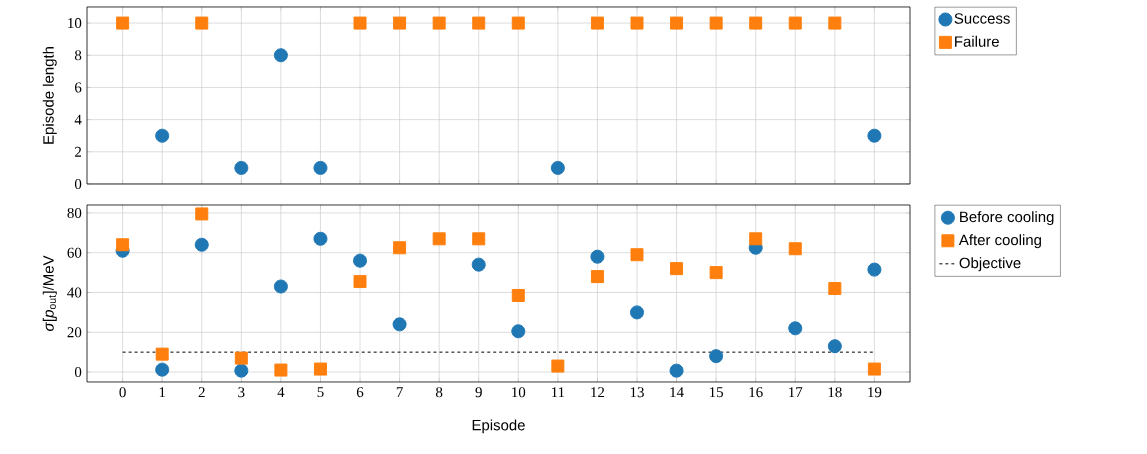 This screenshot has width=1147, height=454. What do you see at coordinates (990, 264) in the screenshot?
I see `legend-label: Objective` at bounding box center [990, 264].